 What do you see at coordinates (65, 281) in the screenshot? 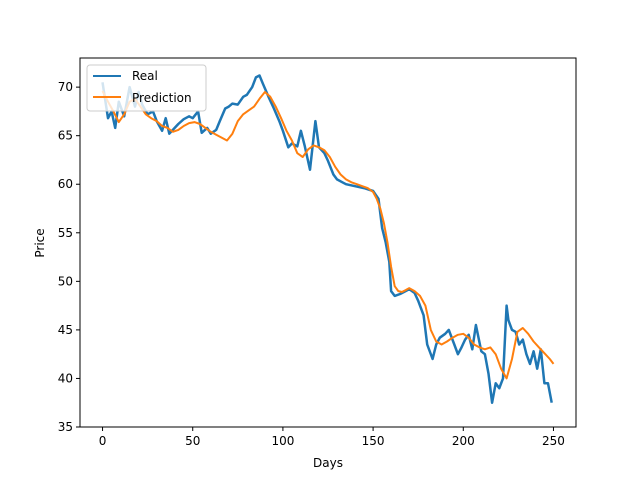
I see `y-tick-label: 50` at bounding box center [65, 281].